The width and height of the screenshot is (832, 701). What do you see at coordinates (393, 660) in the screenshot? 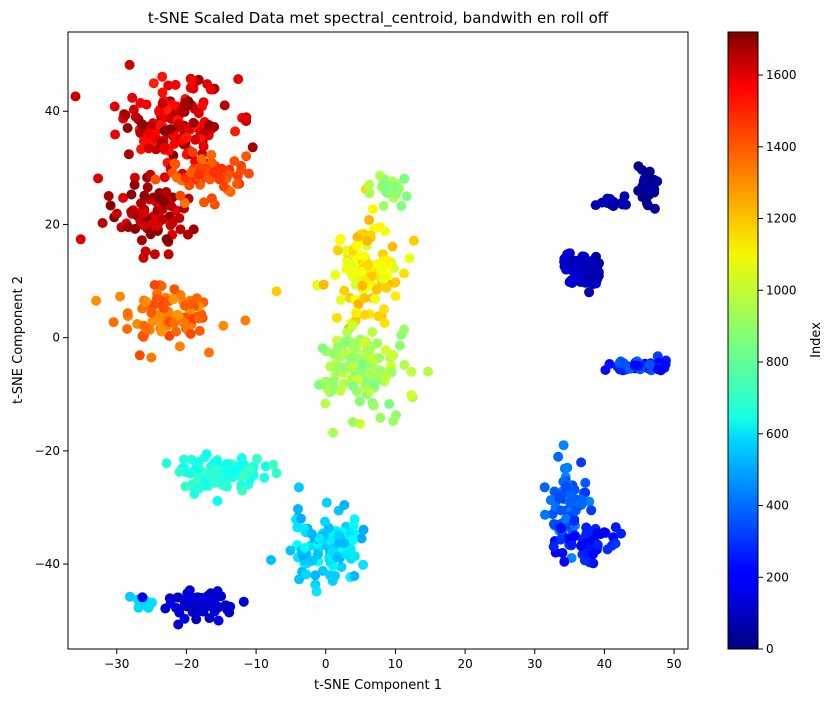
I see `x-axis: −30 −20 −10 0 10 20 30 40 50` at bounding box center [393, 660].